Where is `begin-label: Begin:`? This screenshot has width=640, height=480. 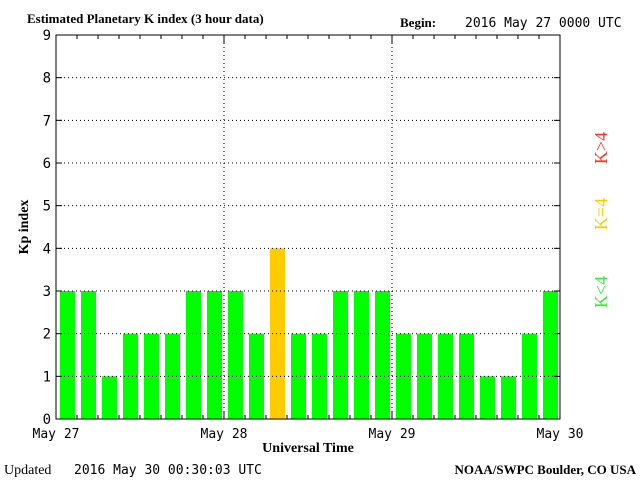 begin-label: Begin: is located at coordinates (418, 22).